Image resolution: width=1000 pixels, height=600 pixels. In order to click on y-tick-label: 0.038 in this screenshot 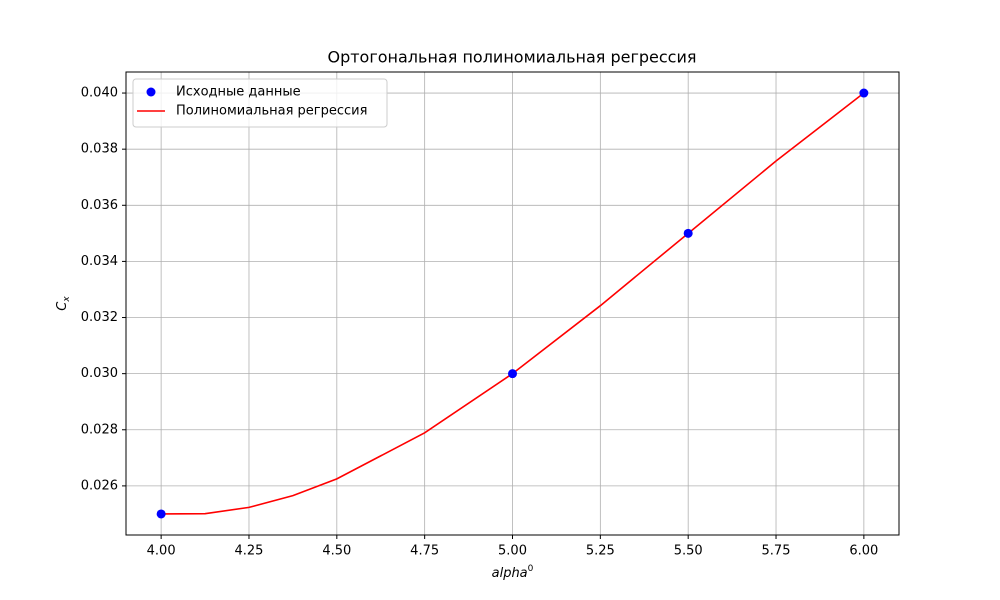, I will do `click(99, 149)`.